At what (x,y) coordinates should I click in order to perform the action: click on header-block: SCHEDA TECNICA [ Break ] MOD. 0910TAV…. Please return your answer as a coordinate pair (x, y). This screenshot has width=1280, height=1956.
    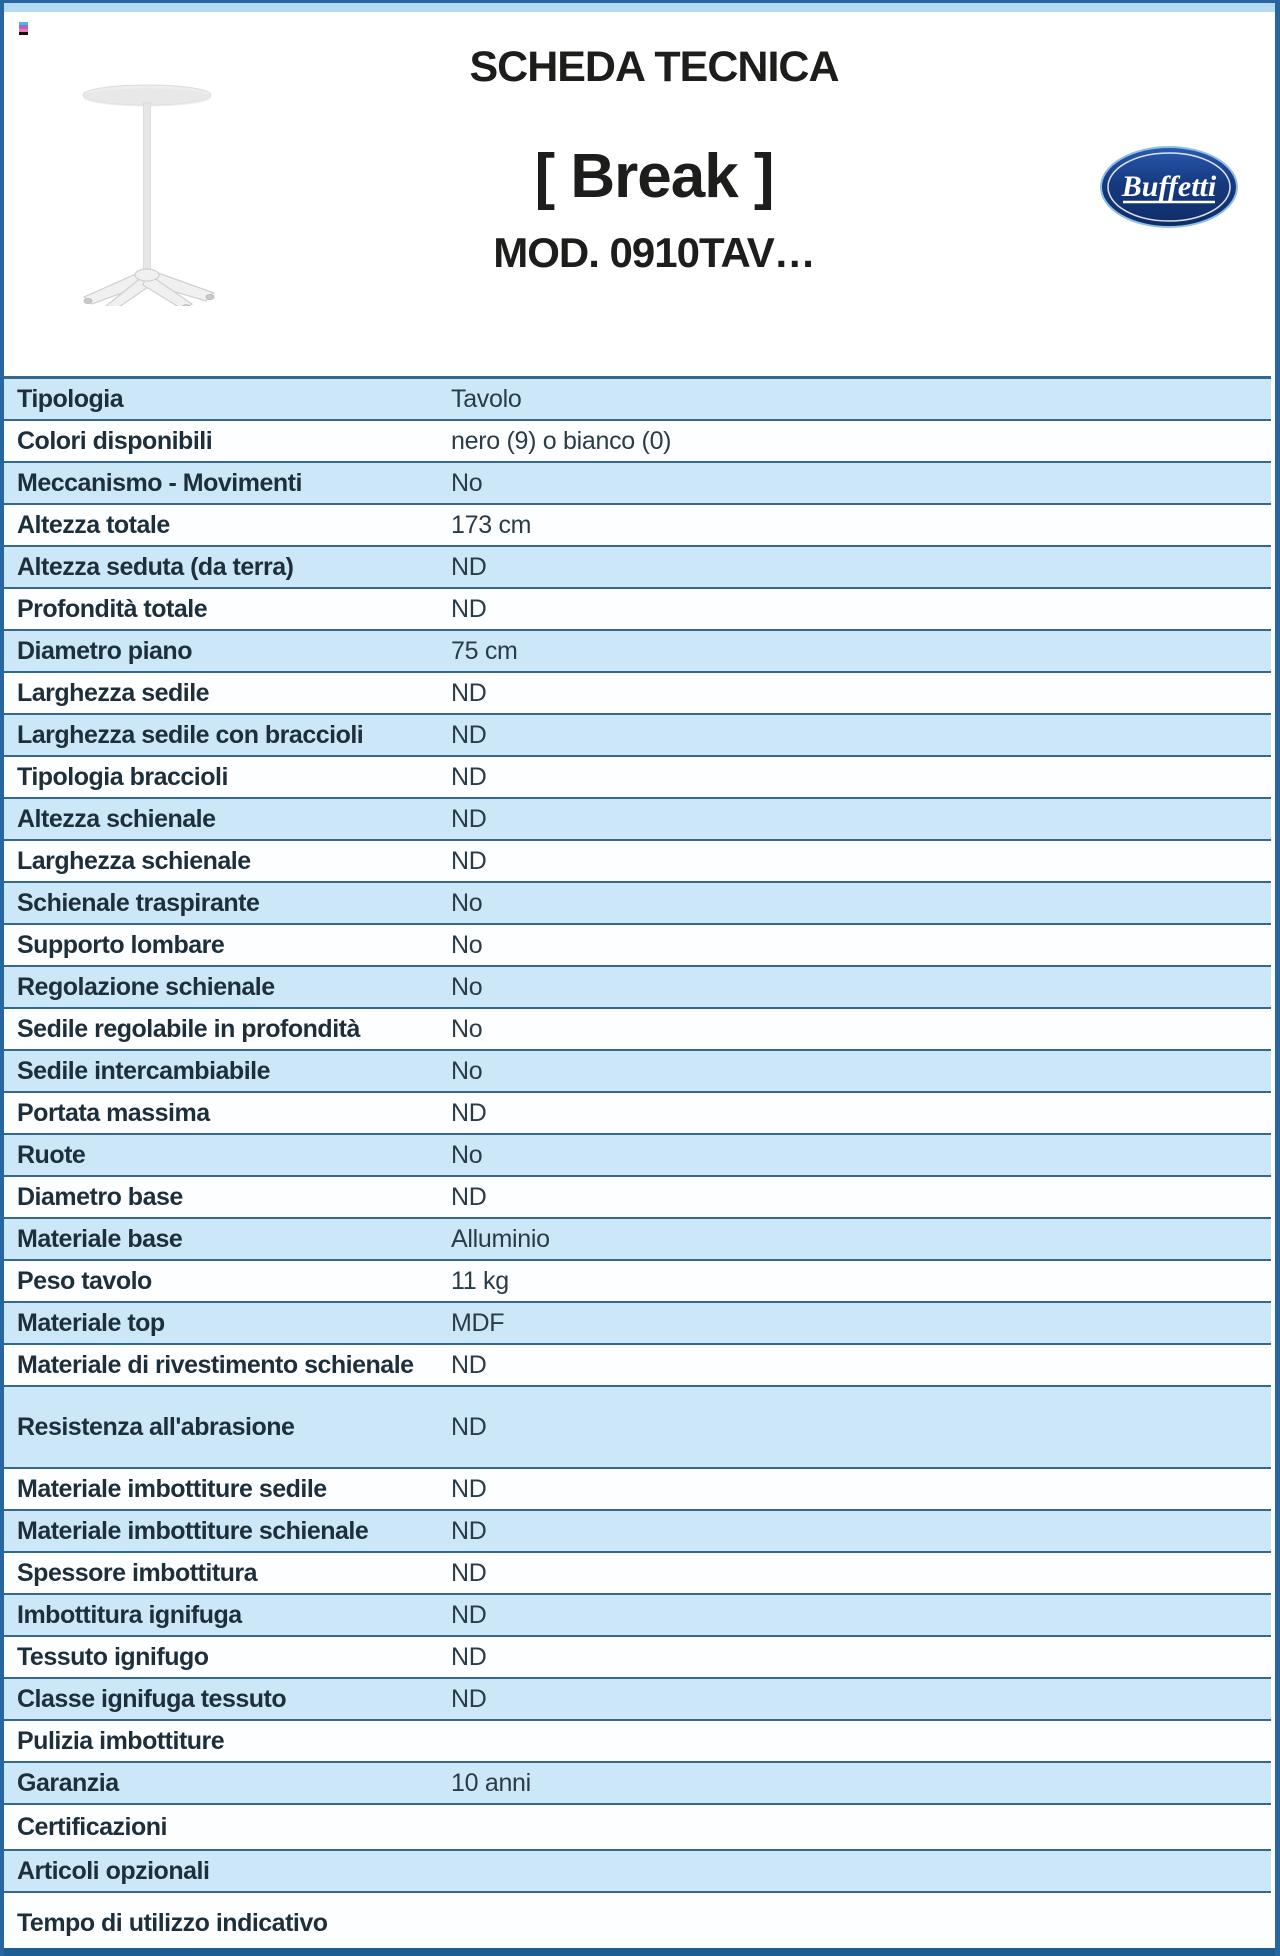
    Looking at the image, I should click on (654, 189).